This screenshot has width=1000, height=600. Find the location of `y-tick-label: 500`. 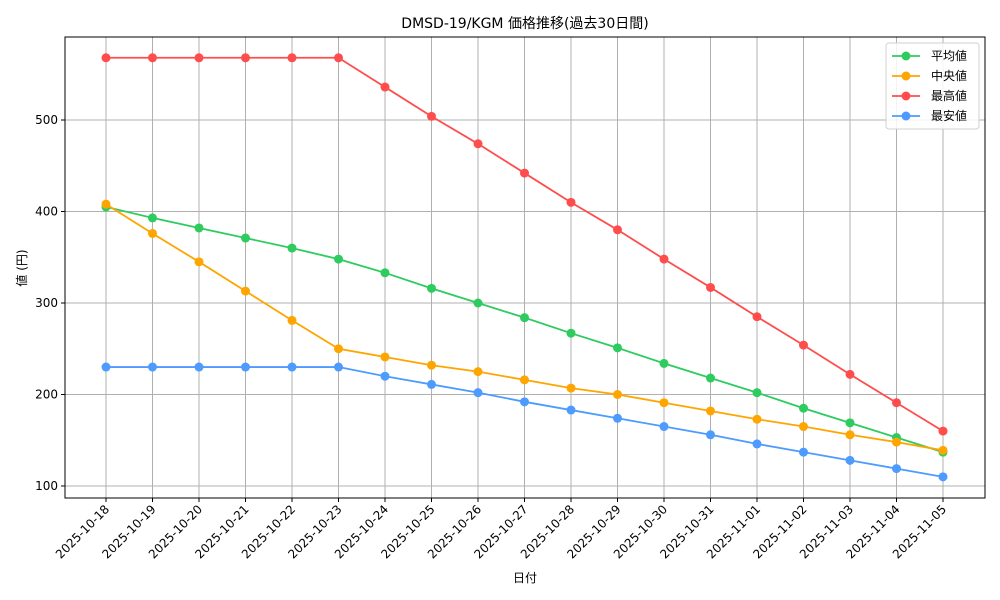

y-tick-label: 500 is located at coordinates (46, 120).